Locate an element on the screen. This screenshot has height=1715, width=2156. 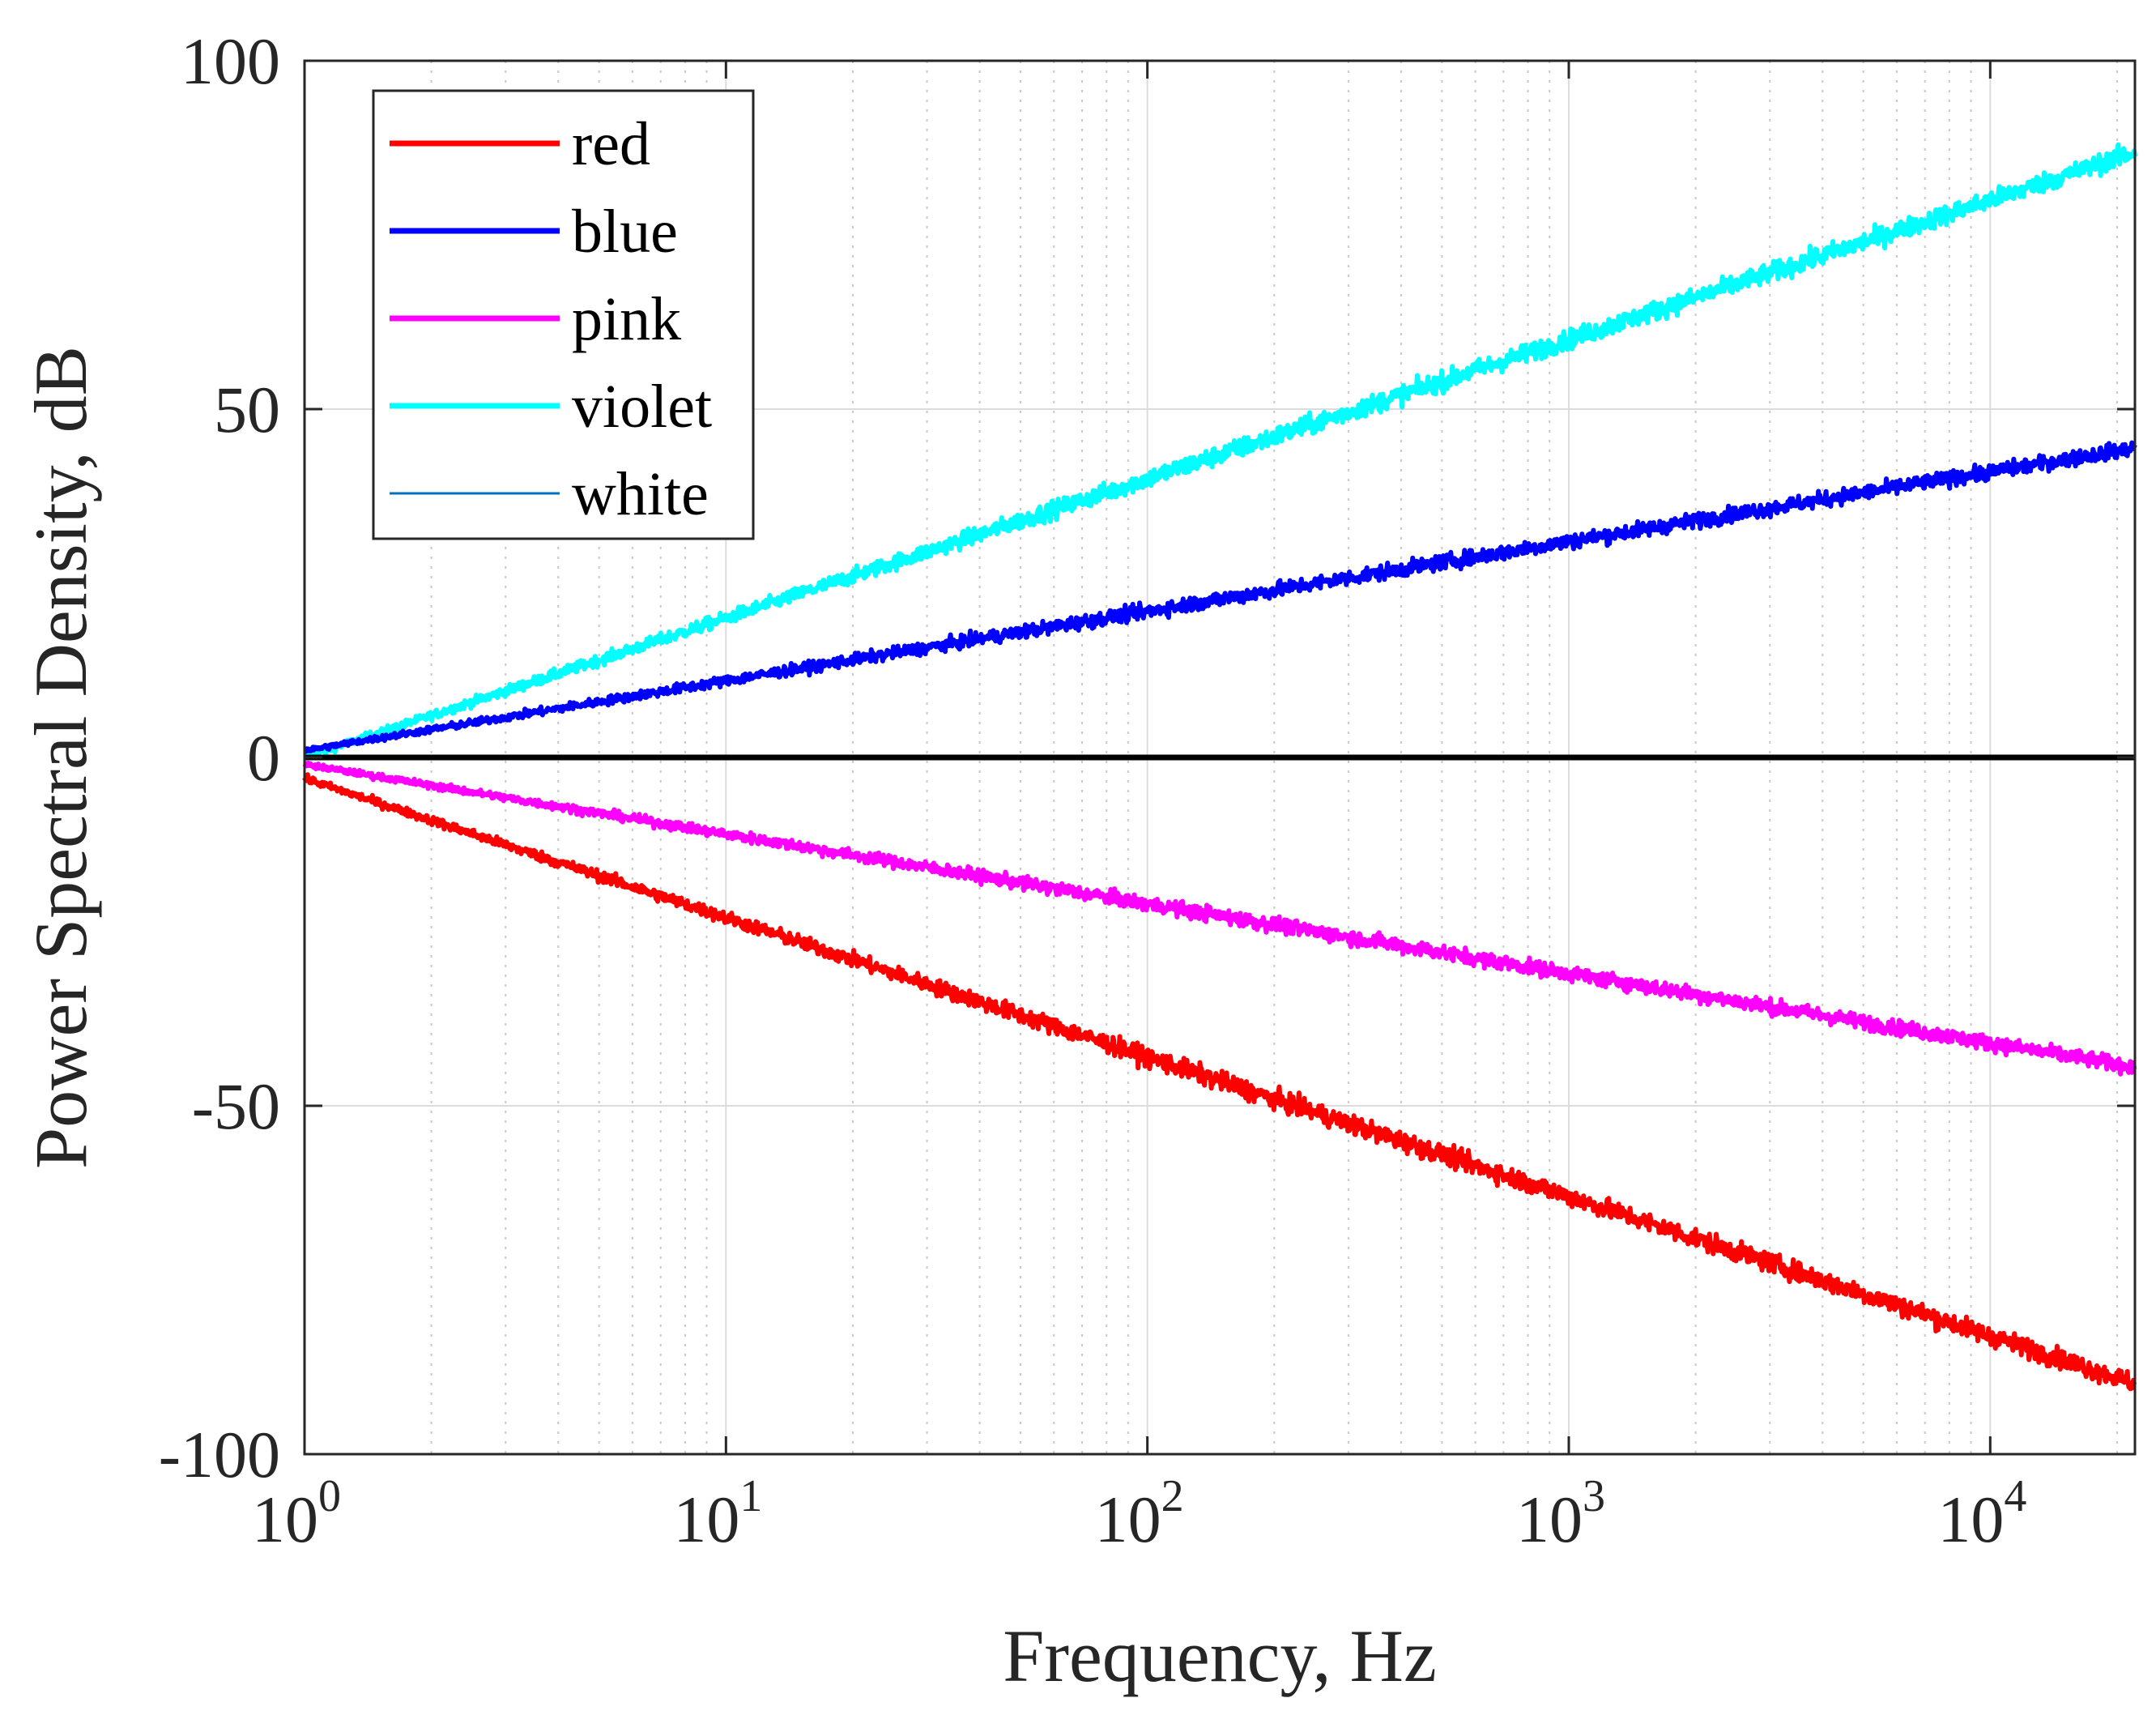
y-tick-label: 50 is located at coordinates (247, 410).